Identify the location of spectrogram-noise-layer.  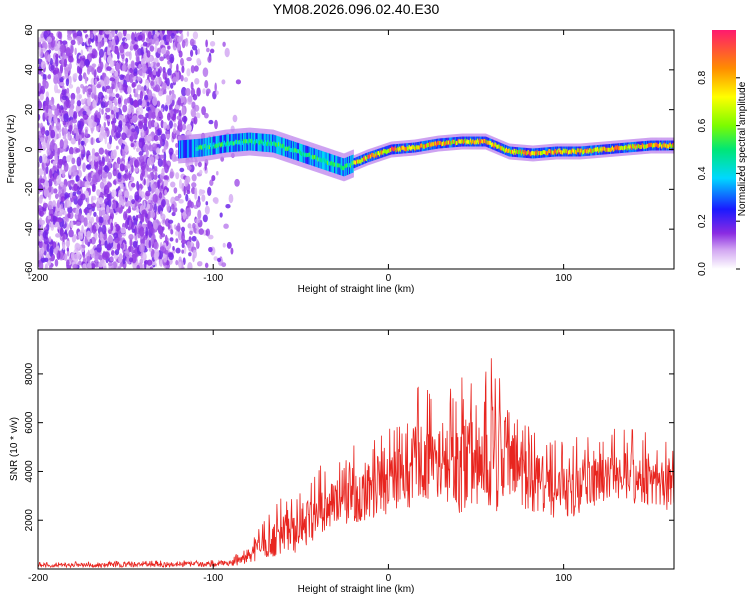
(140, 149).